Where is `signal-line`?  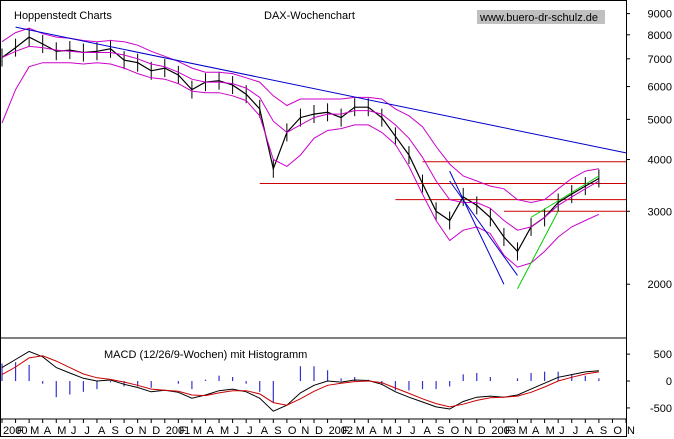 signal-line is located at coordinates (300, 381).